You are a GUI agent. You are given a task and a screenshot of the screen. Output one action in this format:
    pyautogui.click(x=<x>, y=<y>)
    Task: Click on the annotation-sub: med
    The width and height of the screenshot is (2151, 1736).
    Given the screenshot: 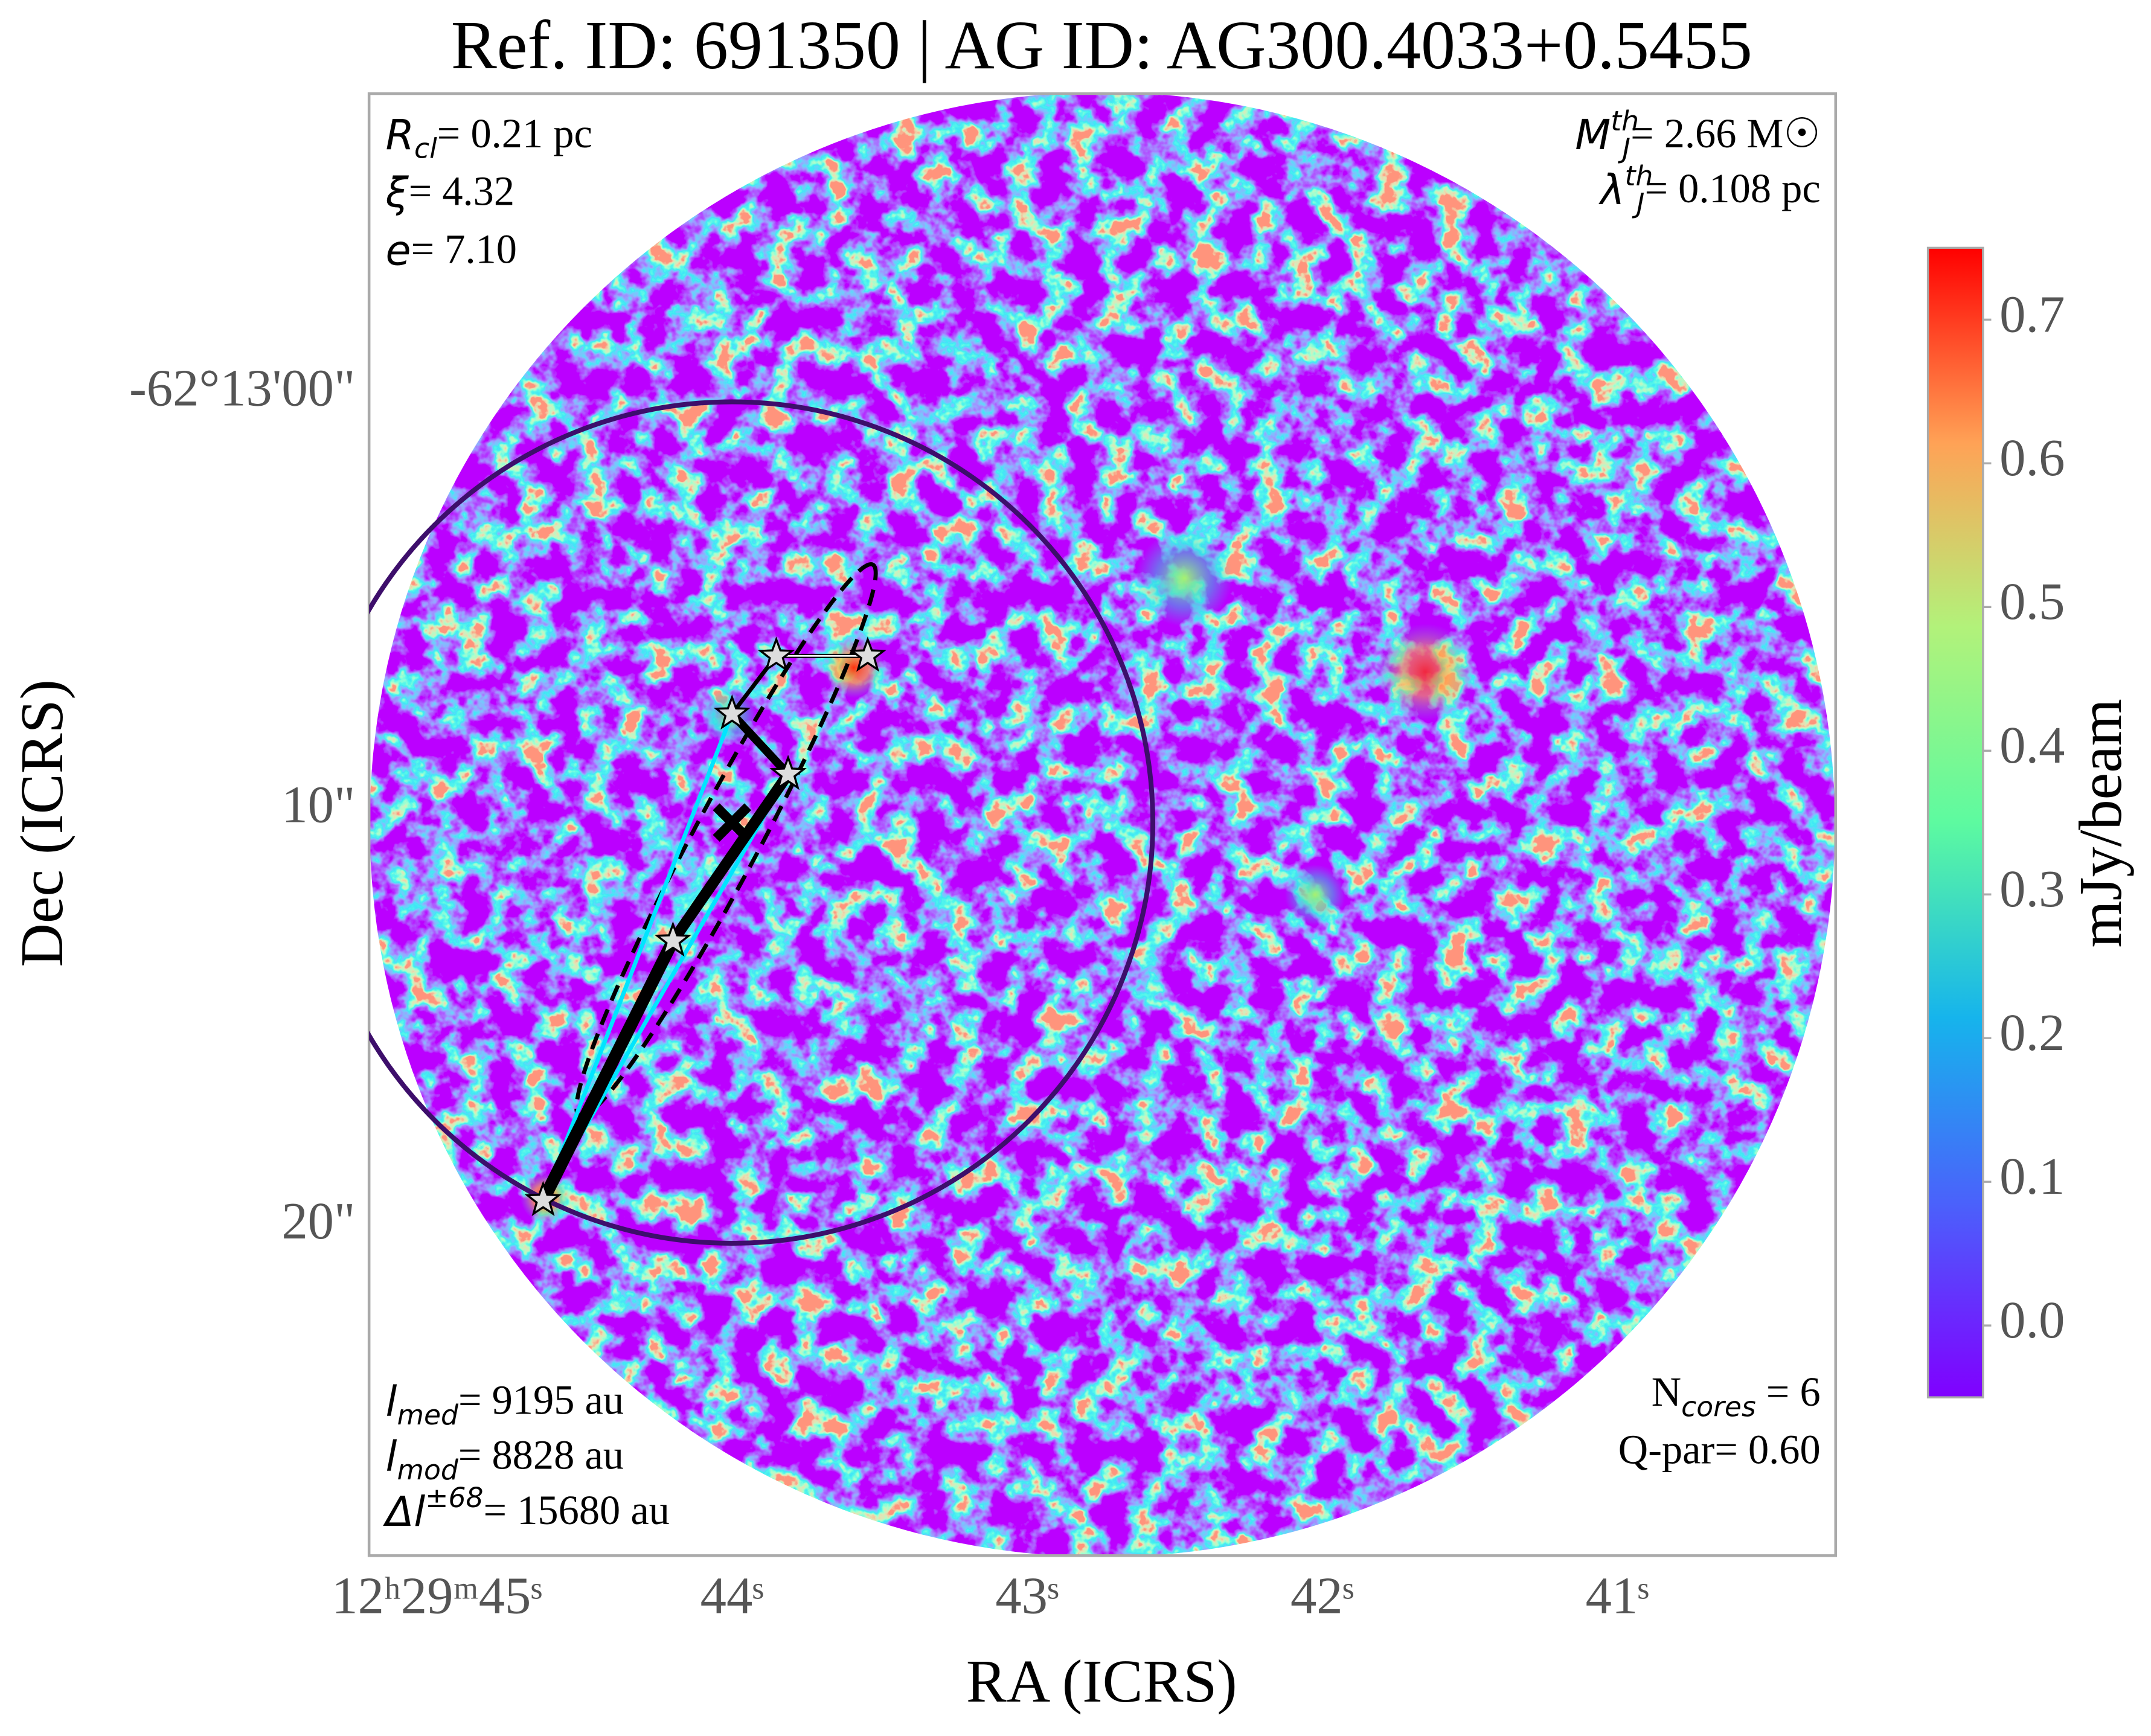 What is the action you would take?
    pyautogui.click(x=428, y=1415)
    